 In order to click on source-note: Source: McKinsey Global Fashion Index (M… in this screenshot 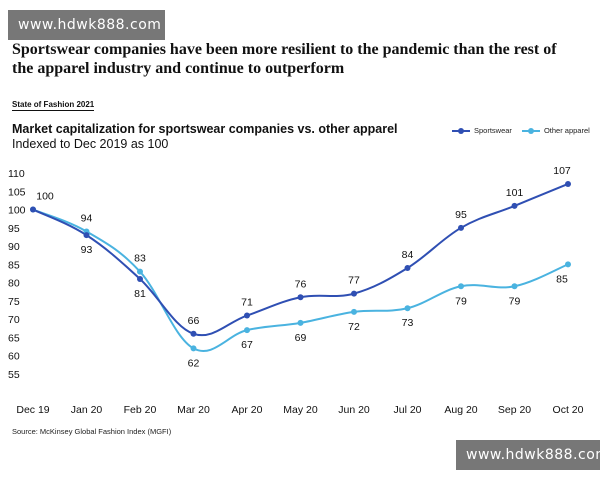, I will do `click(92, 431)`.